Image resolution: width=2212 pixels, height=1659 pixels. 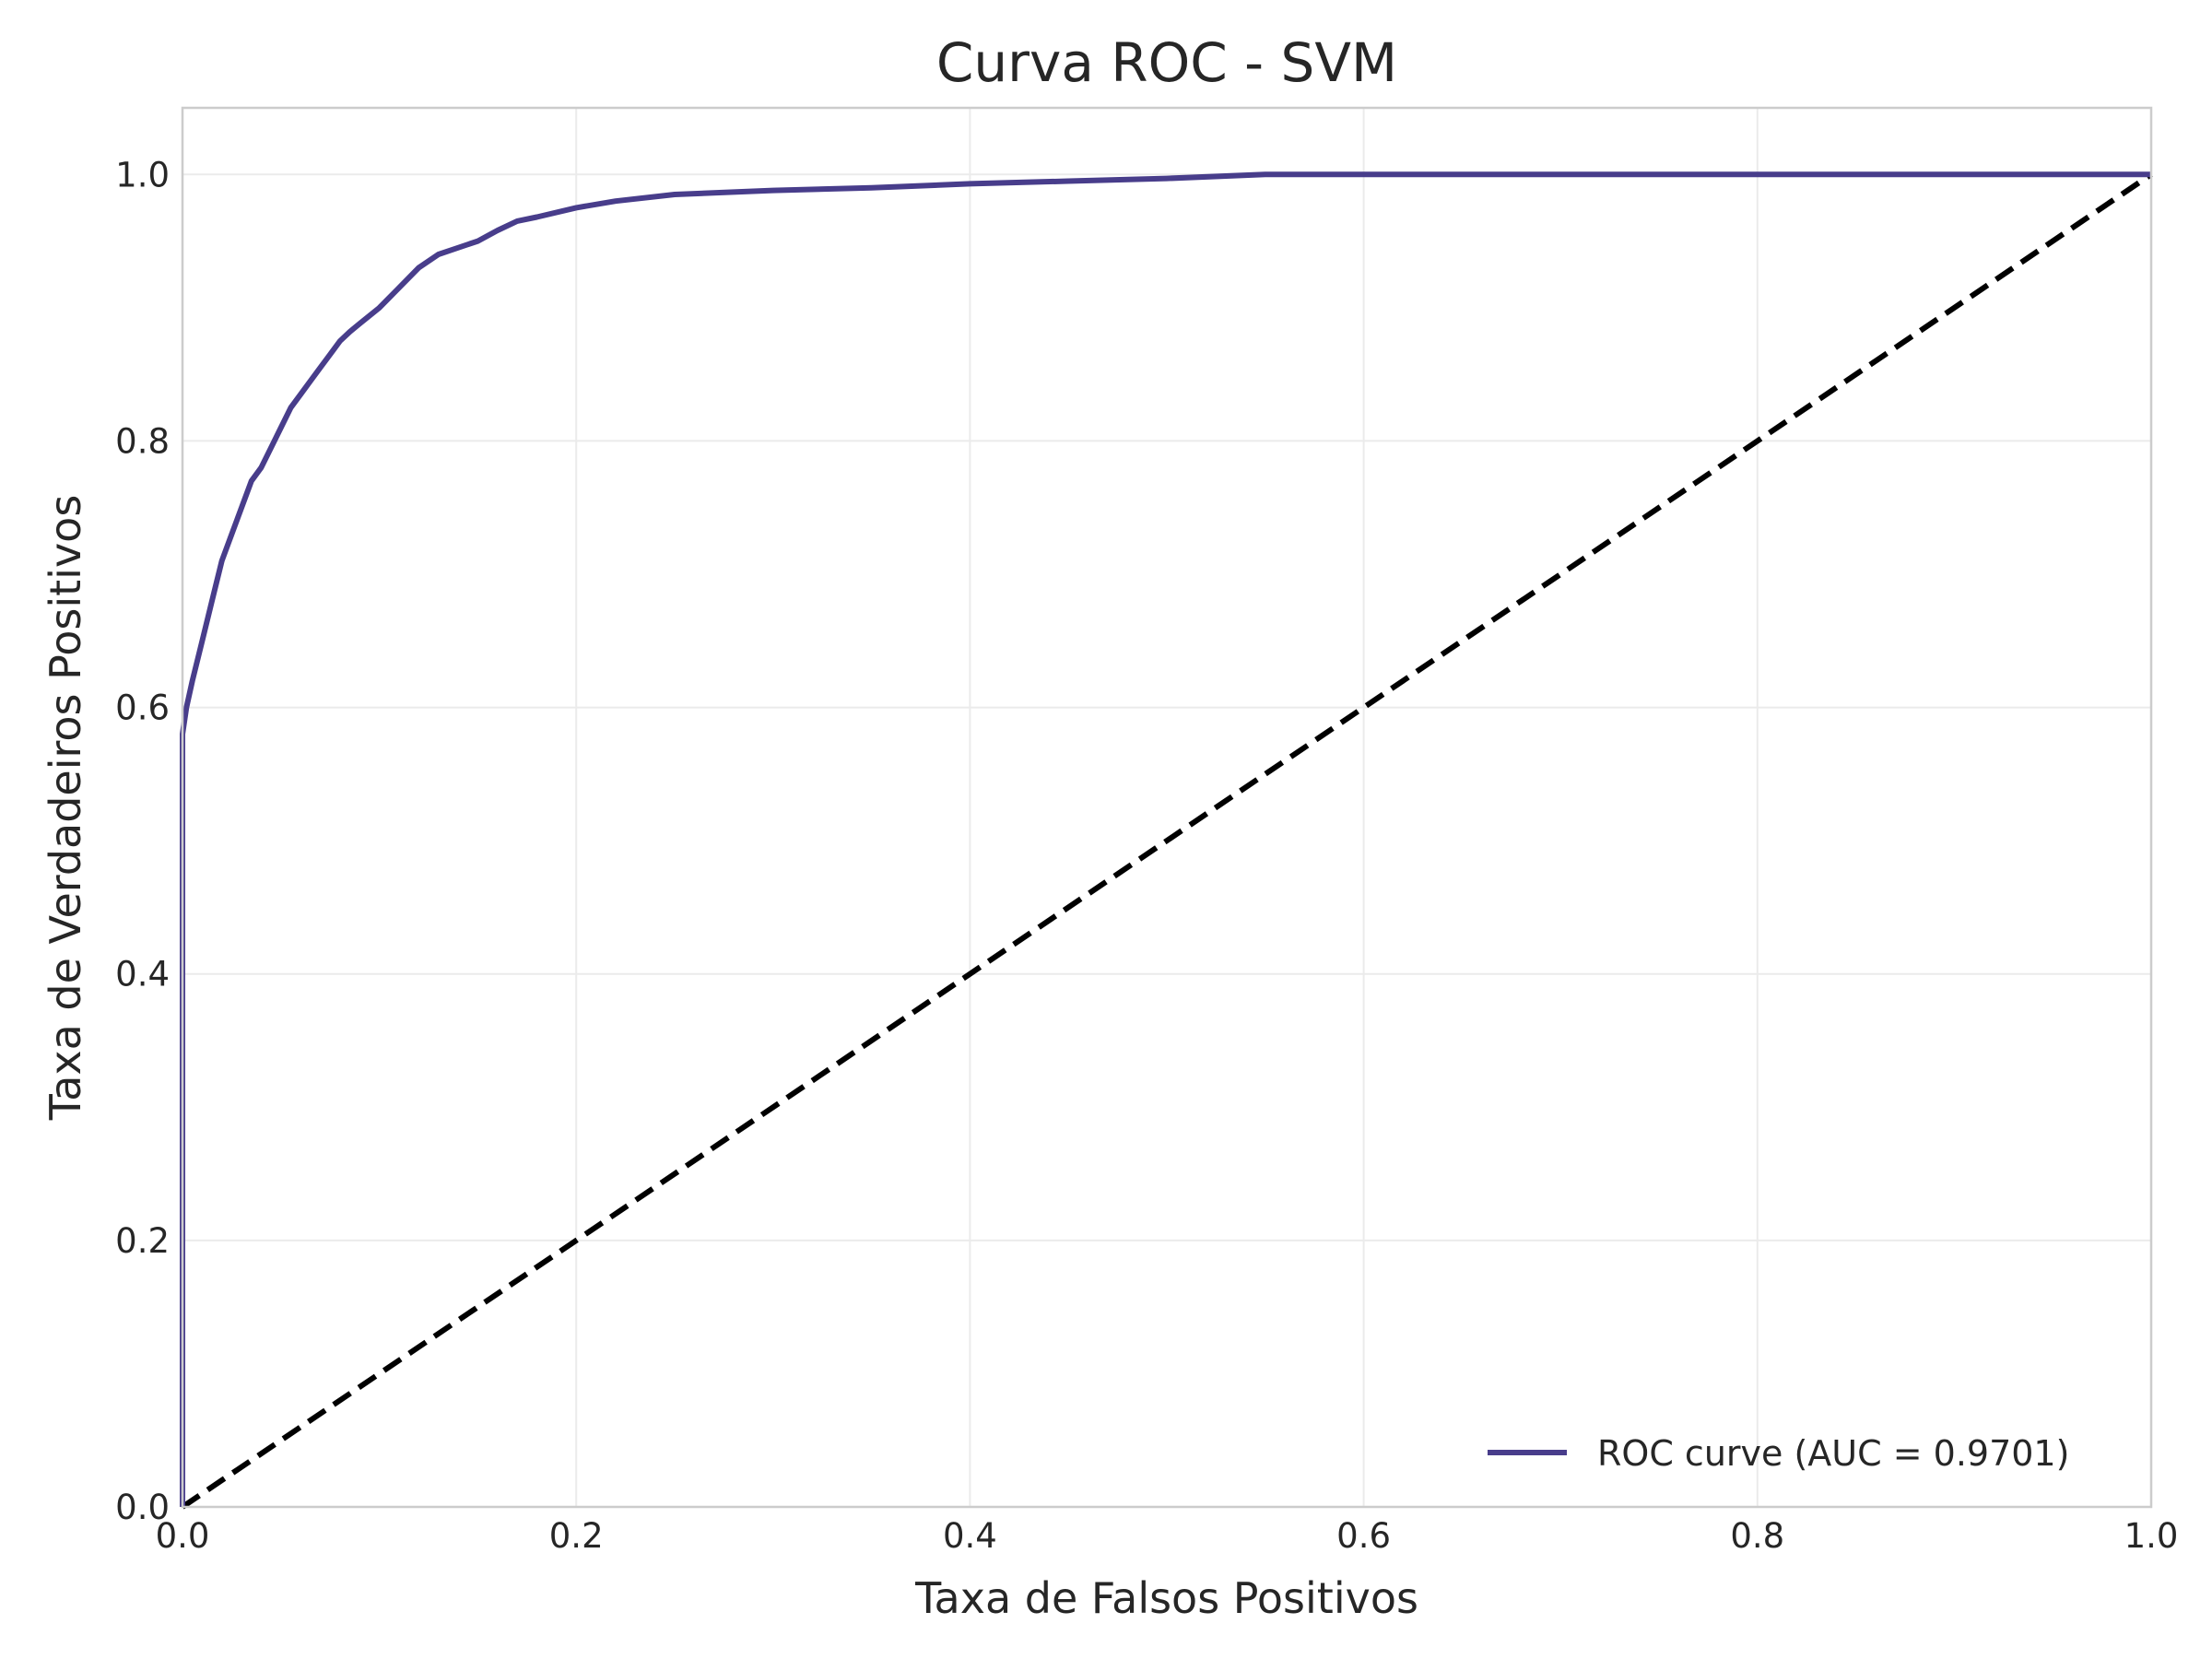 I want to click on y-axis-label: Taxa de Verdadeiros Positivos, so click(x=65, y=808).